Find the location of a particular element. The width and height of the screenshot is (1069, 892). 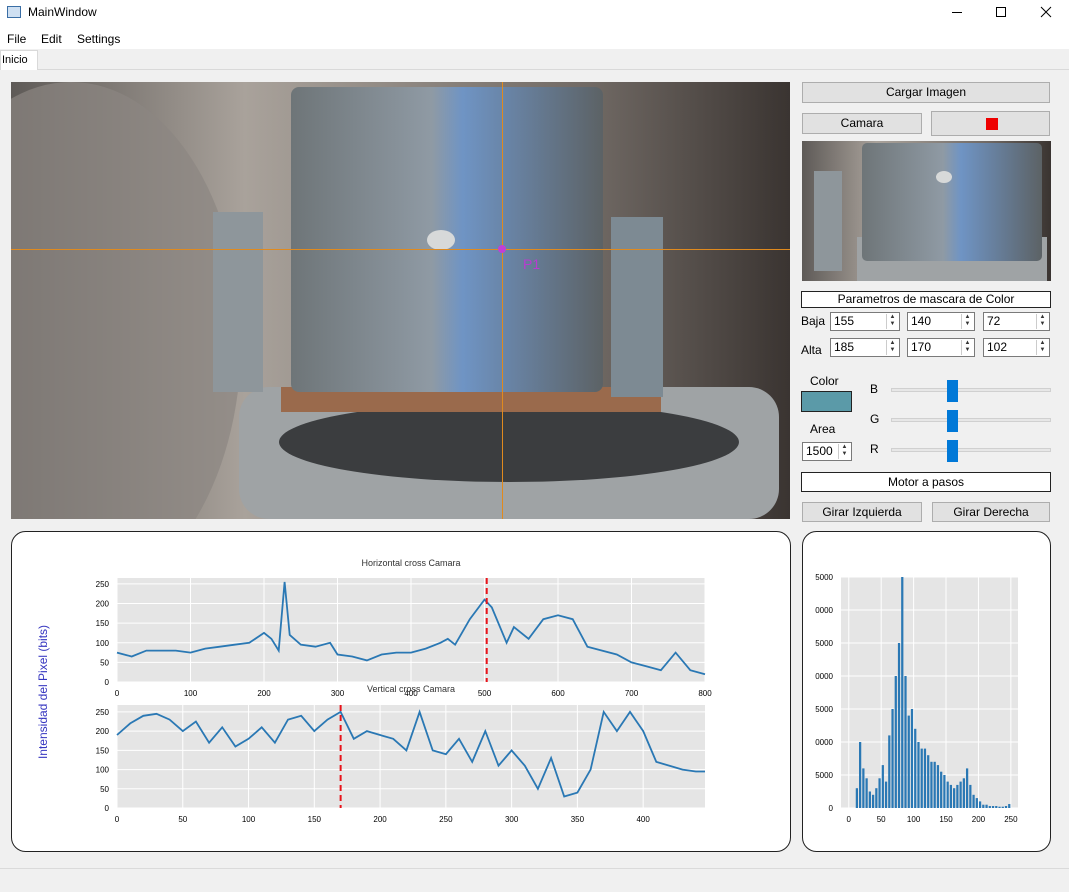

base-ring is located at coordinates (509, 442).